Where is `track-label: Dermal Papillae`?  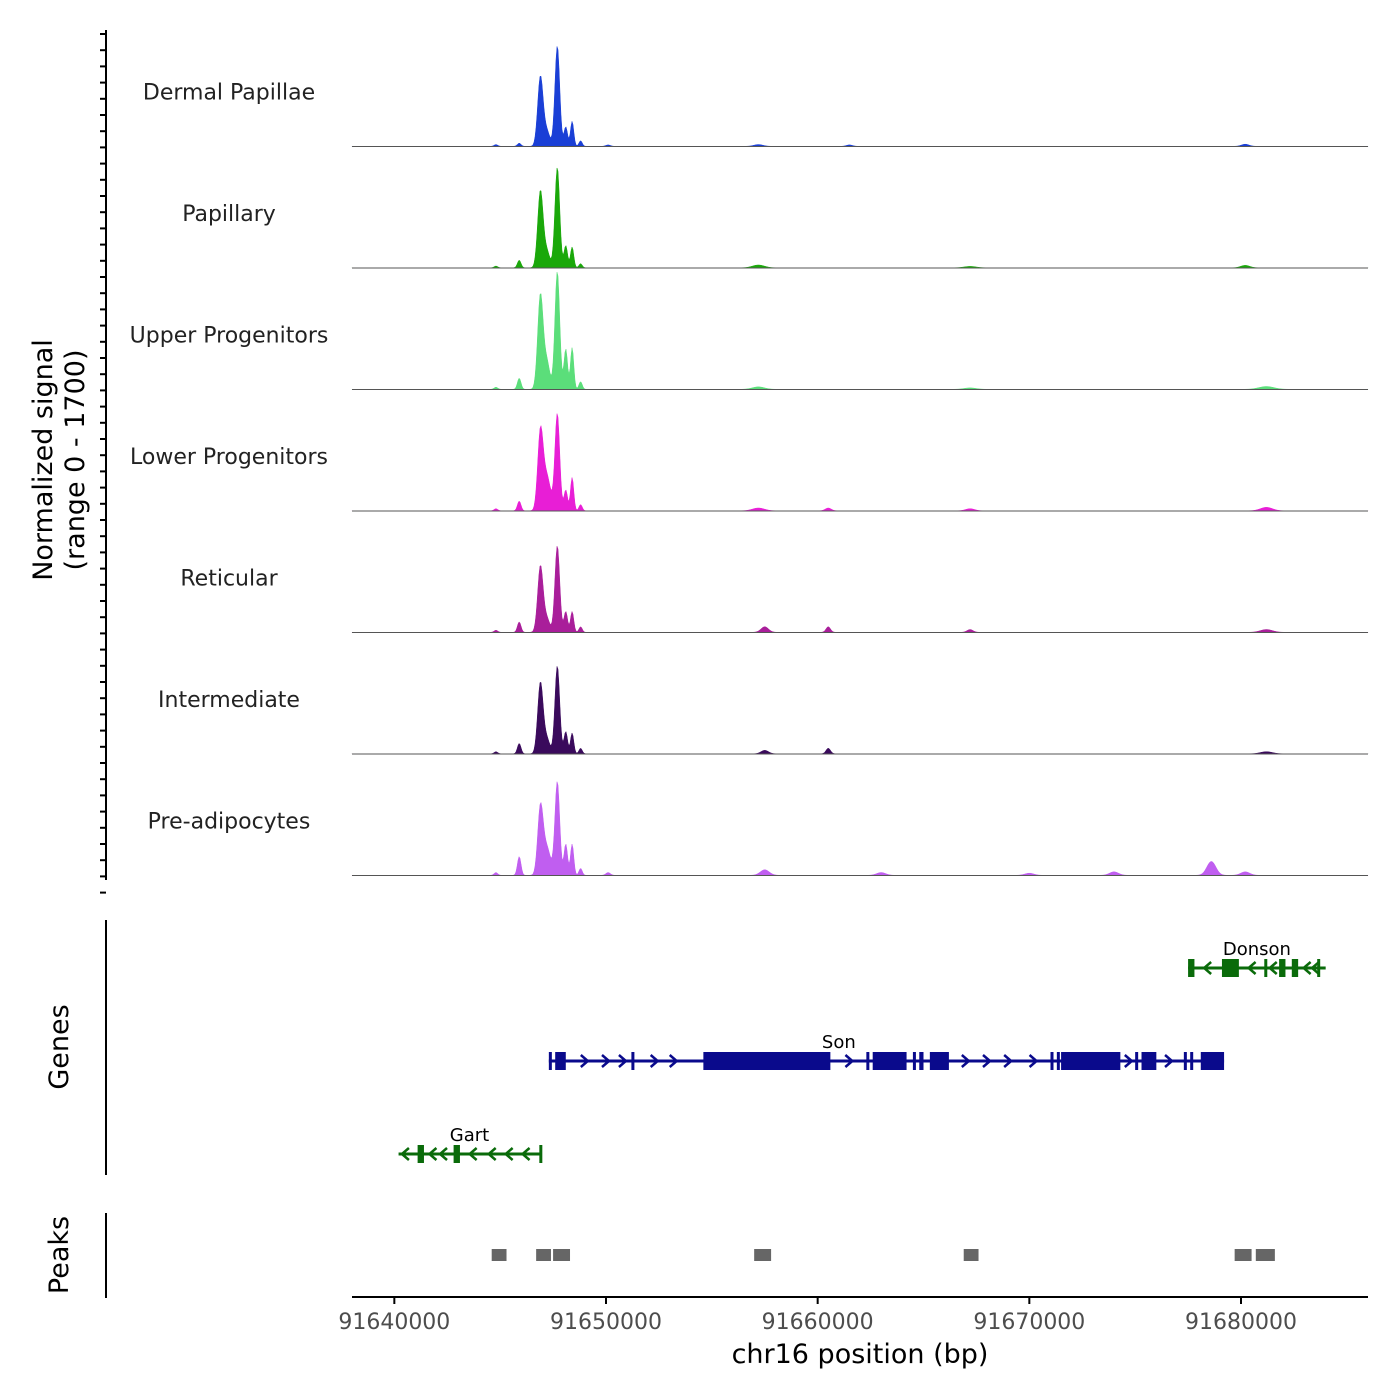
track-label: Dermal Papillae is located at coordinates (229, 93).